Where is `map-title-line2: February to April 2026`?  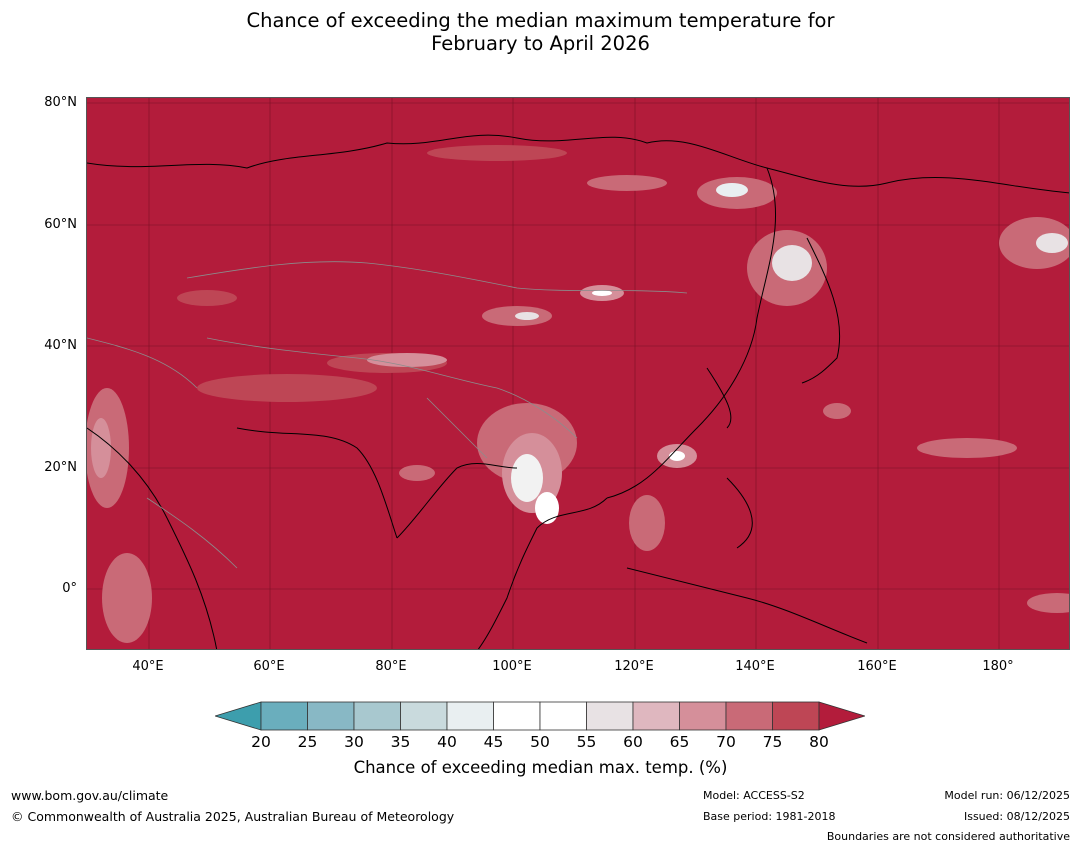 map-title-line2: February to April 2026 is located at coordinates (540, 43).